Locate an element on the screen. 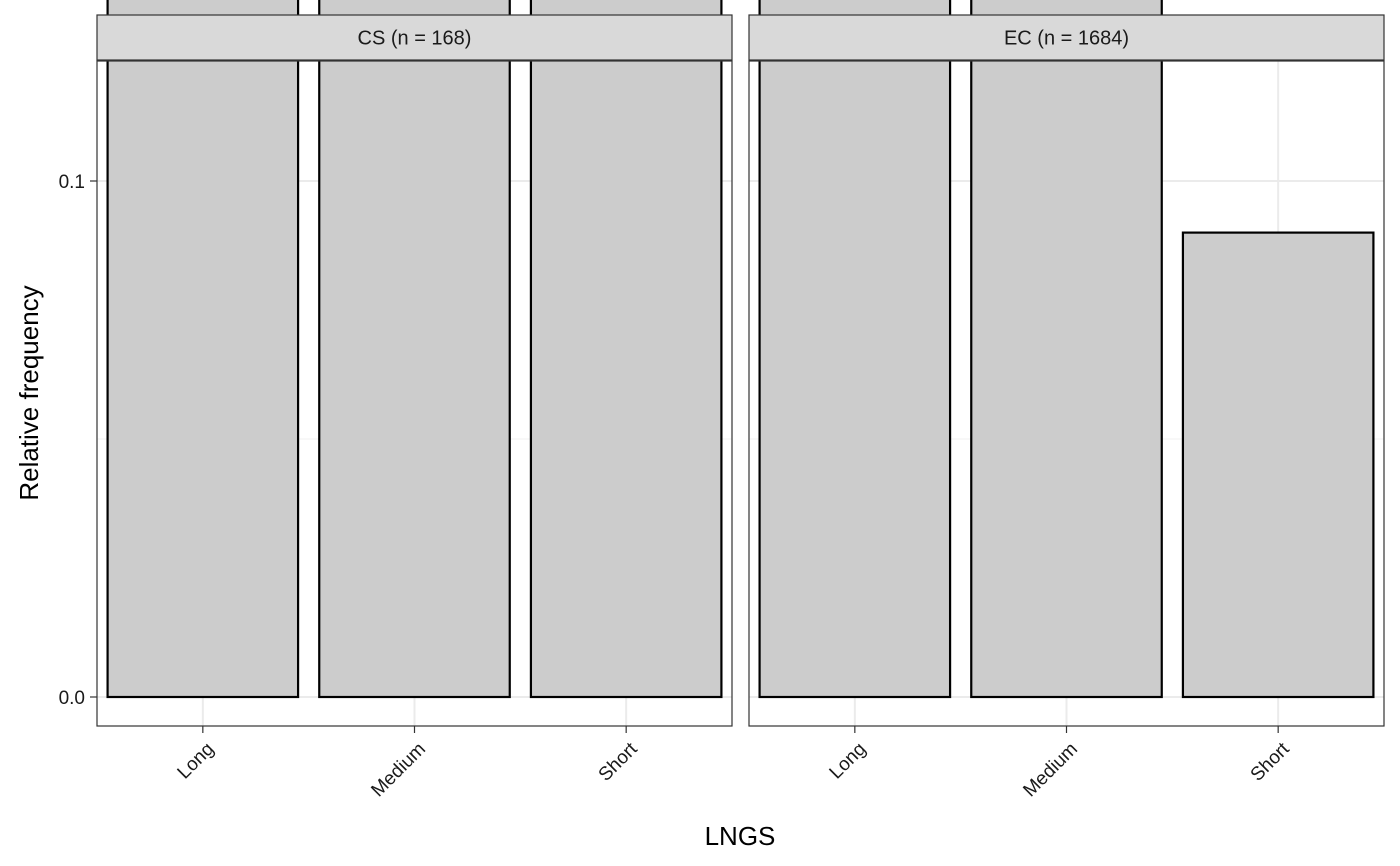  facet-strip-label: CS (n = 168) is located at coordinates (415, 39).